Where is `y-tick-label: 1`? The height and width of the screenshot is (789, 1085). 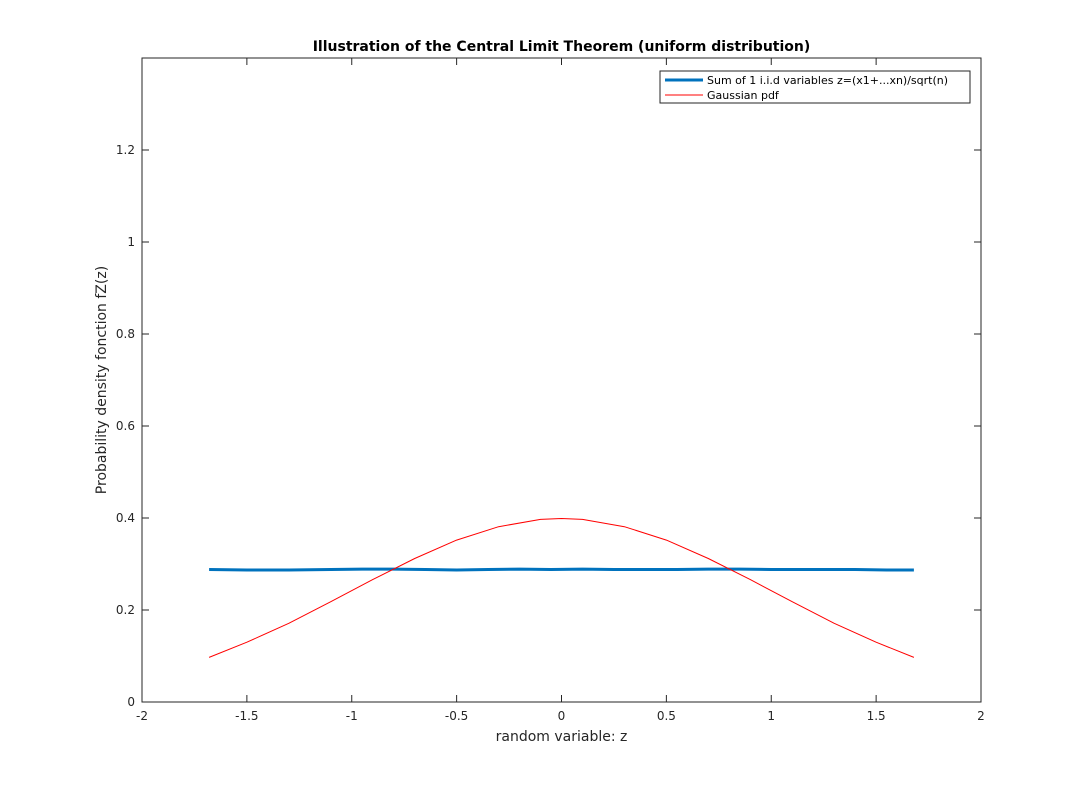
y-tick-label: 1 is located at coordinates (131, 242).